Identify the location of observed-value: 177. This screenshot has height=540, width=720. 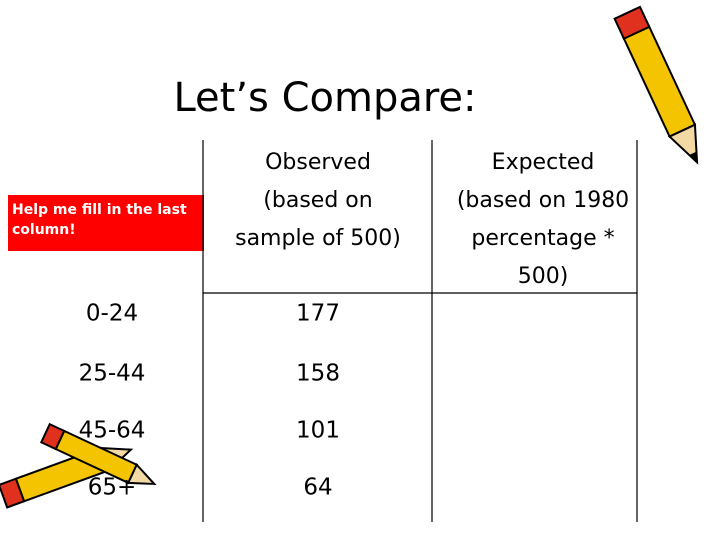
(318, 314).